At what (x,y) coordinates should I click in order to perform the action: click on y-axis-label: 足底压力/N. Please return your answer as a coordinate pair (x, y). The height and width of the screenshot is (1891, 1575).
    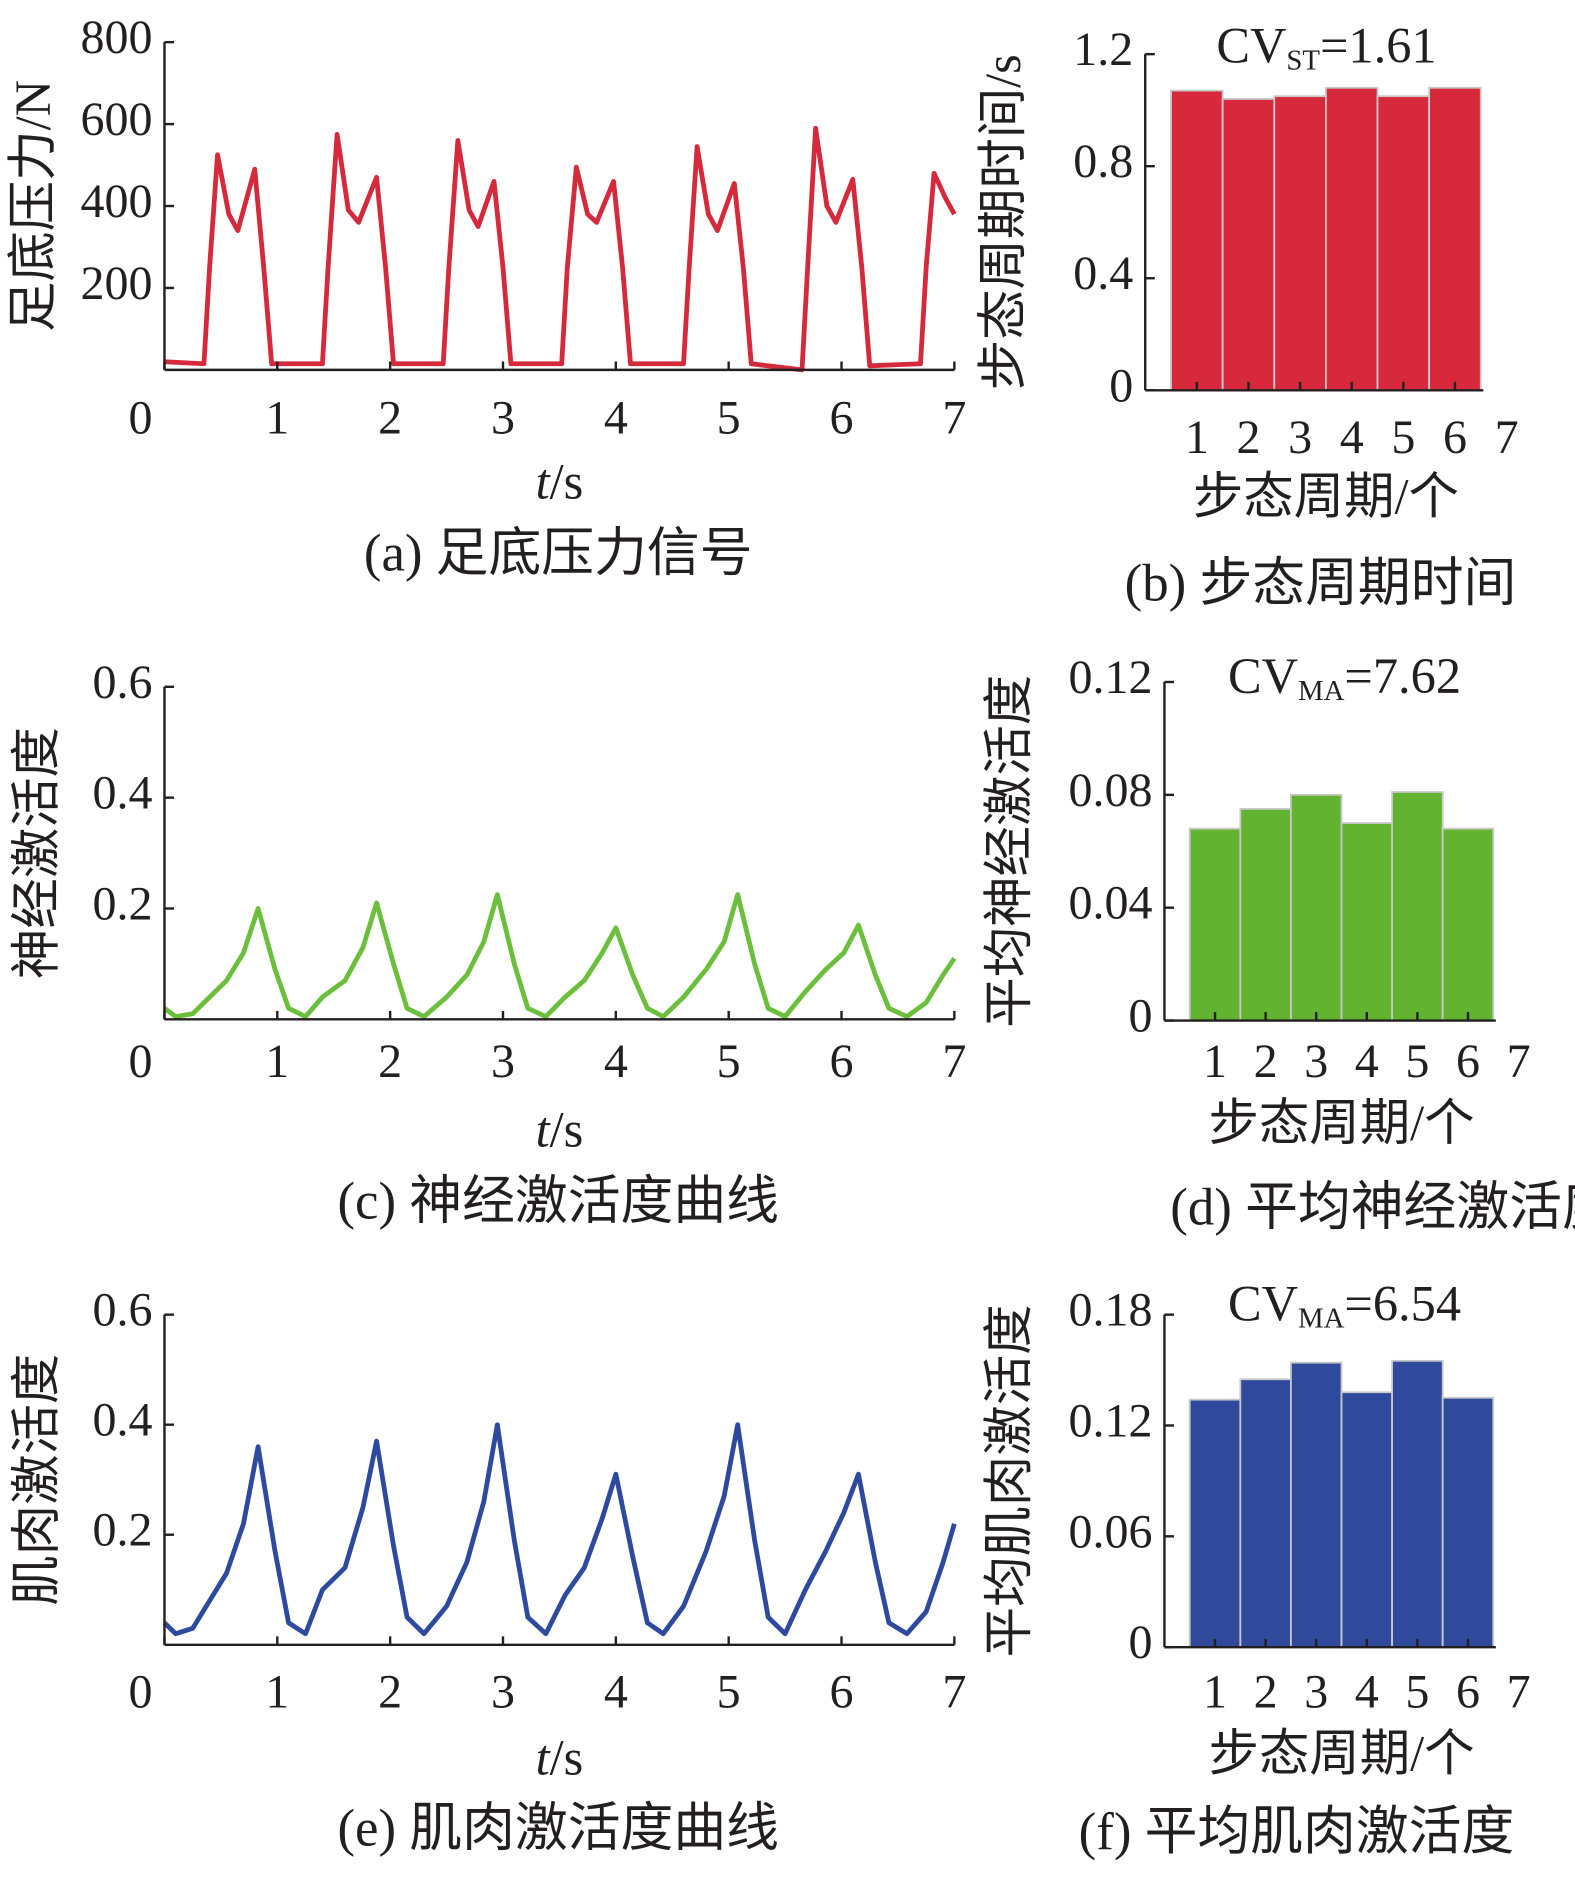
    Looking at the image, I should click on (33, 206).